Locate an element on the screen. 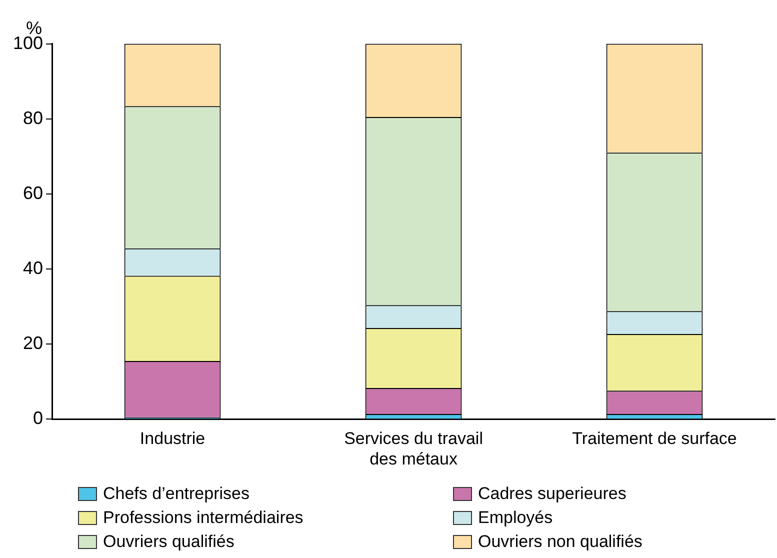 The image size is (777, 558). y-tick-label: 40 is located at coordinates (33, 268).